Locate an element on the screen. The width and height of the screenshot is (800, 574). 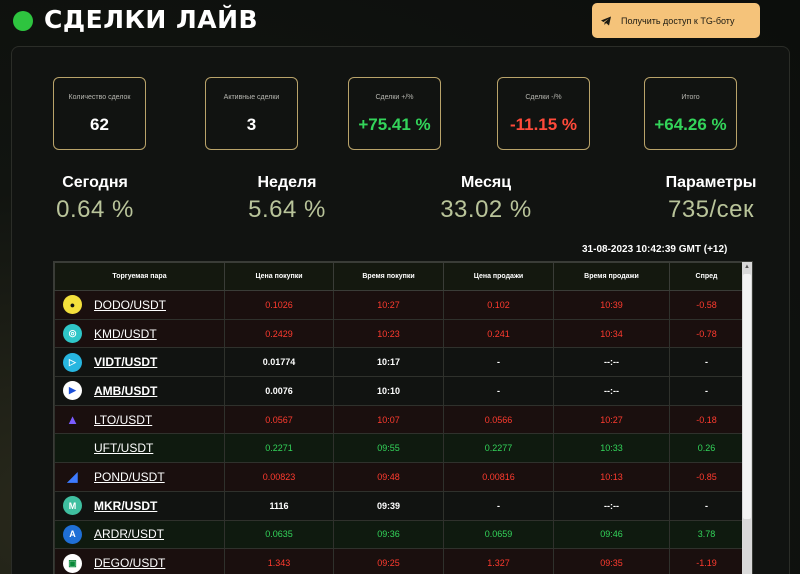
spread-cell: -0.85 is located at coordinates (706, 477).